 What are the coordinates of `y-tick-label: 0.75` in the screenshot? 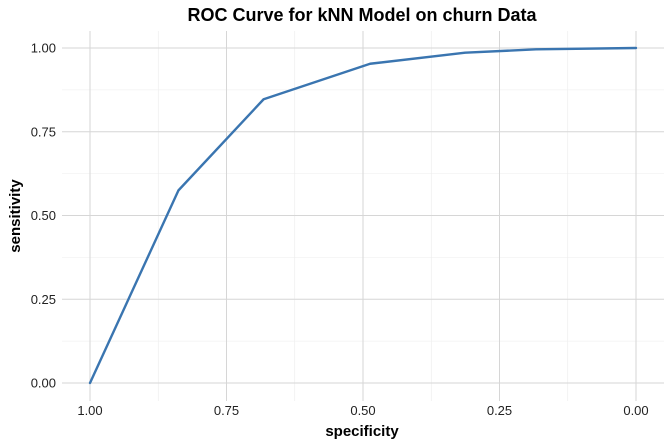 It's located at (43, 131).